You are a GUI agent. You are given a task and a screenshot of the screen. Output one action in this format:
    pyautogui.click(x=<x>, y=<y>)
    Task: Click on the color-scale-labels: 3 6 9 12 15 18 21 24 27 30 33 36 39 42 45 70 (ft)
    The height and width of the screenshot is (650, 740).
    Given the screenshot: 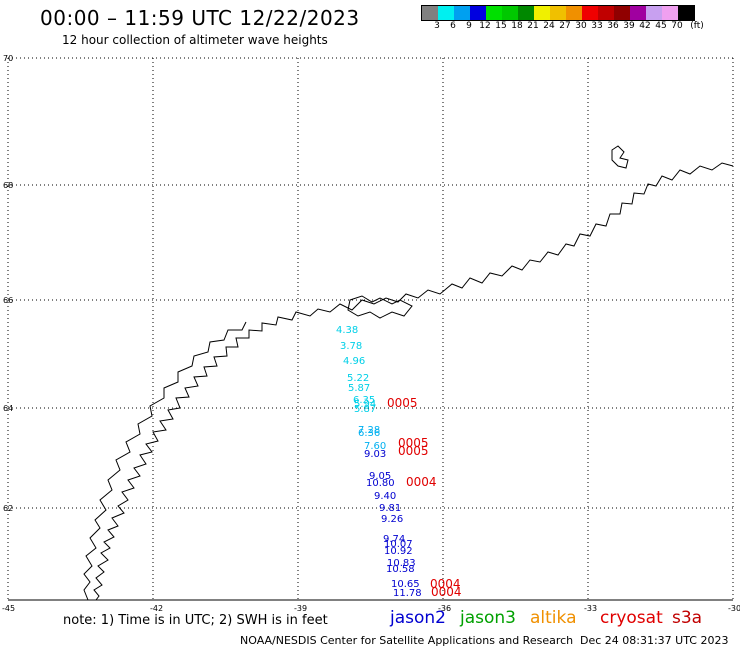 What is the action you would take?
    pyautogui.click(x=576, y=27)
    